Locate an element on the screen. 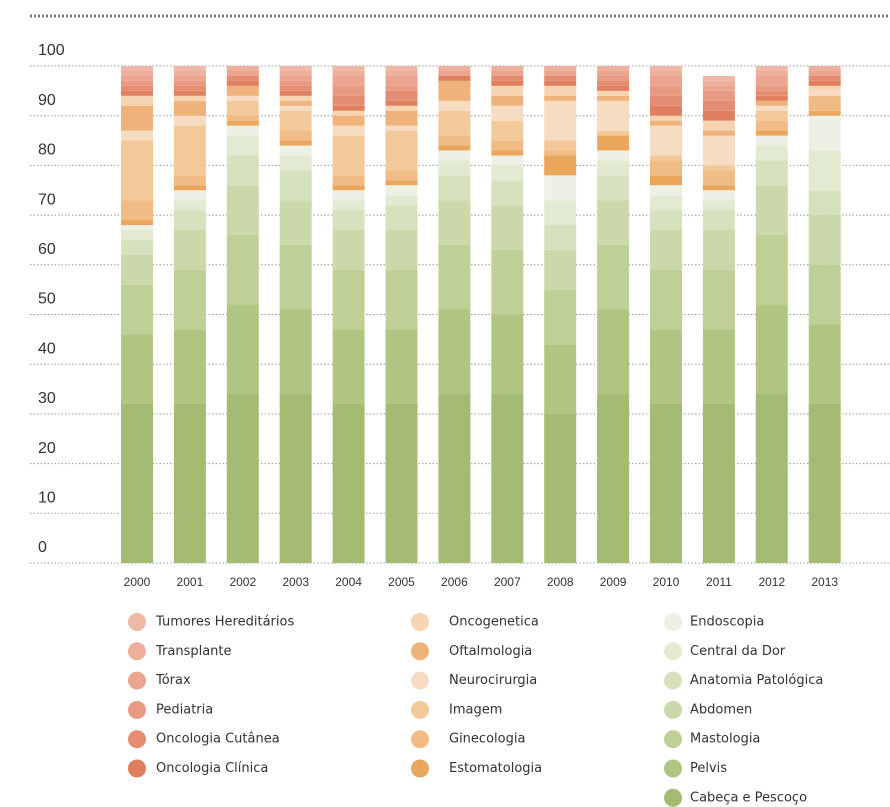 The image size is (890, 807). legend-label: Oncologia Cutânea is located at coordinates (218, 739).